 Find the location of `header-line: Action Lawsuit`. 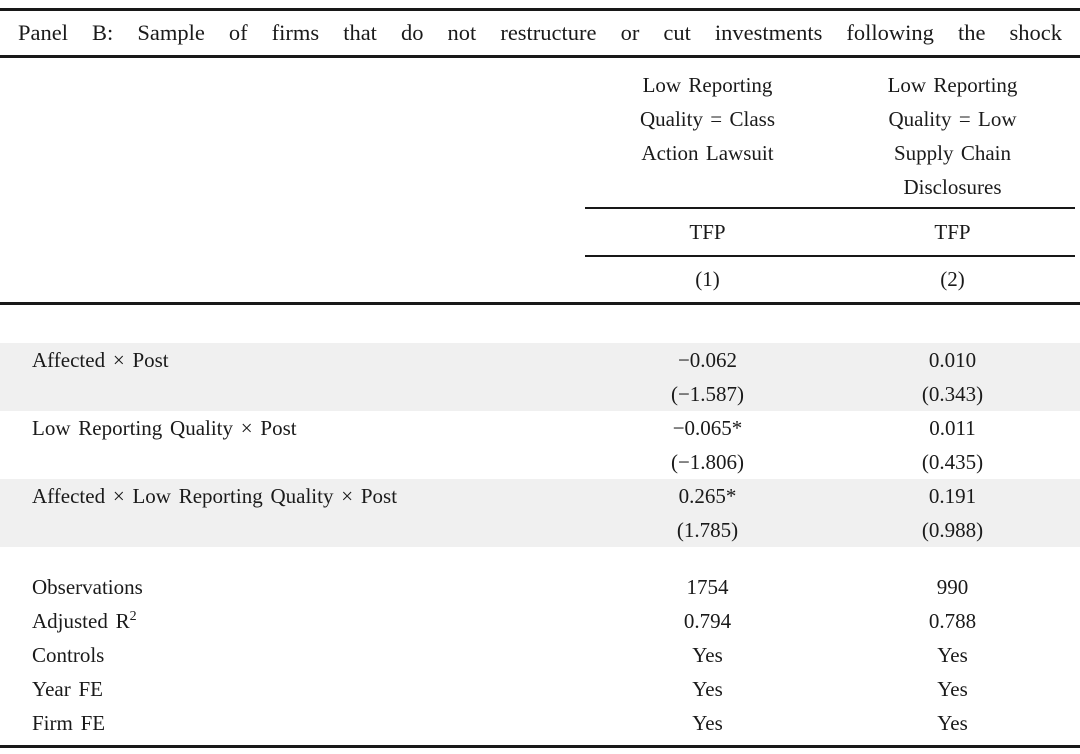

header-line: Action Lawsuit is located at coordinates (707, 153).